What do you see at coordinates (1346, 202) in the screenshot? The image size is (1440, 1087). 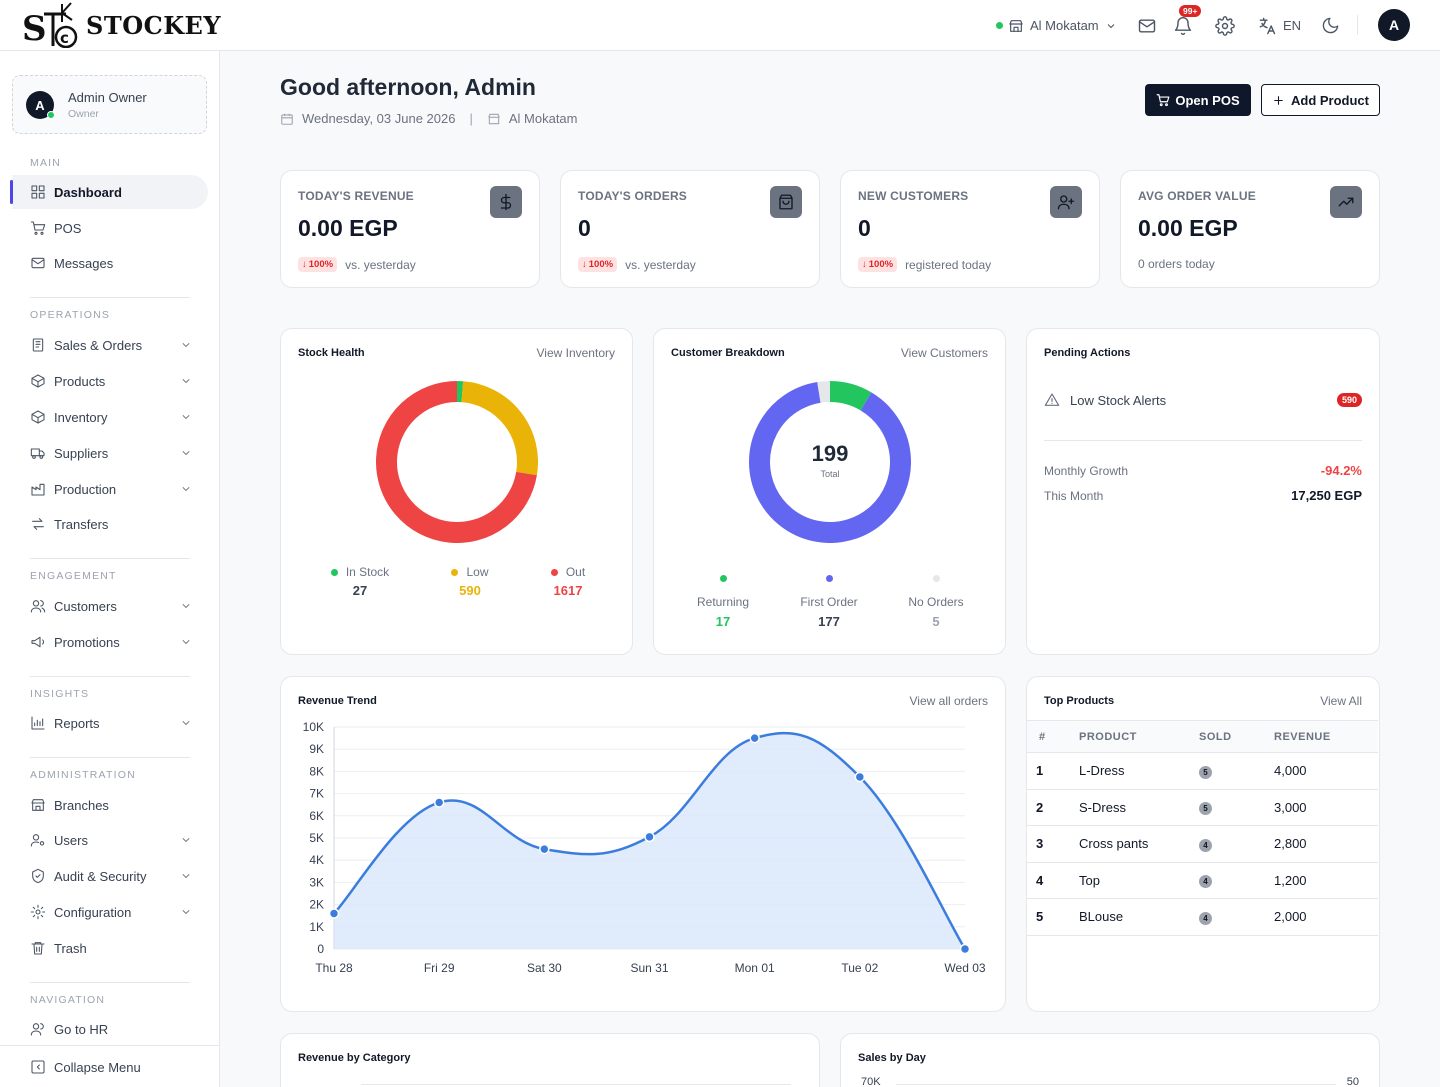 I see `trending-up-icon` at bounding box center [1346, 202].